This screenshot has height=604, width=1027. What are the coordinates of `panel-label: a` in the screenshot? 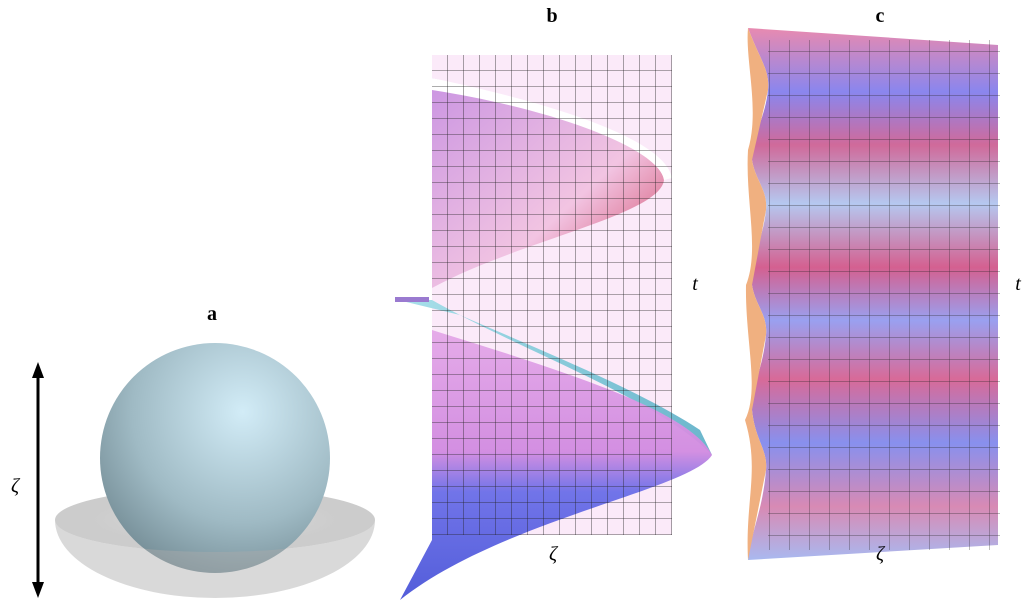 It's located at (212, 314).